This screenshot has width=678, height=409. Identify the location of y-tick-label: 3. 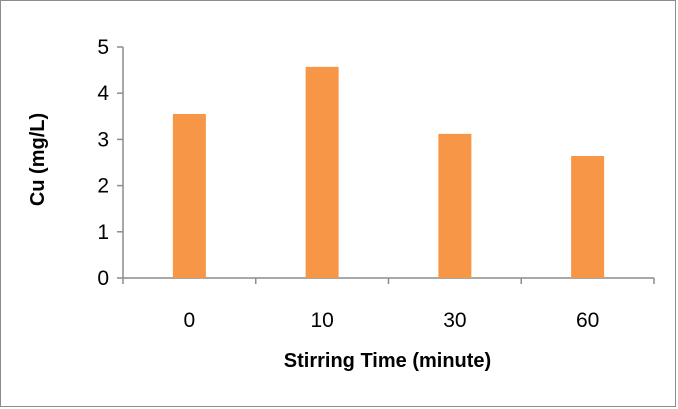
(103, 139).